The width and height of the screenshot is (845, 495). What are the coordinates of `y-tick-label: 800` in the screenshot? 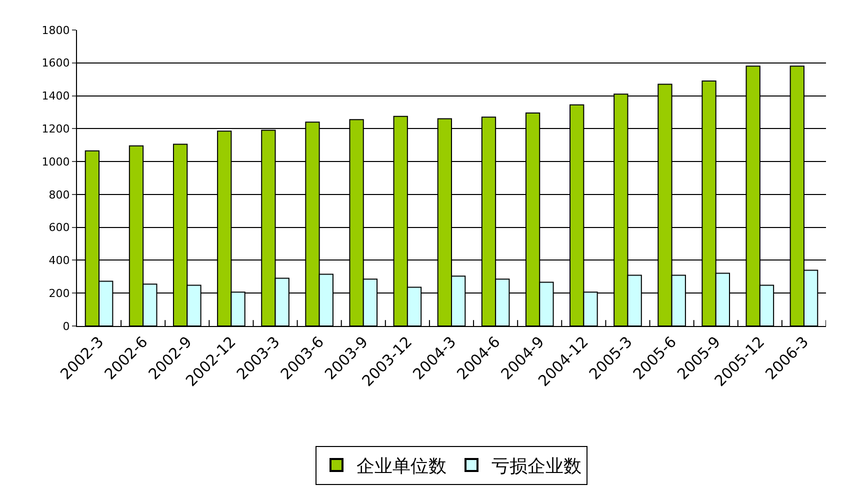 It's located at (59, 195).